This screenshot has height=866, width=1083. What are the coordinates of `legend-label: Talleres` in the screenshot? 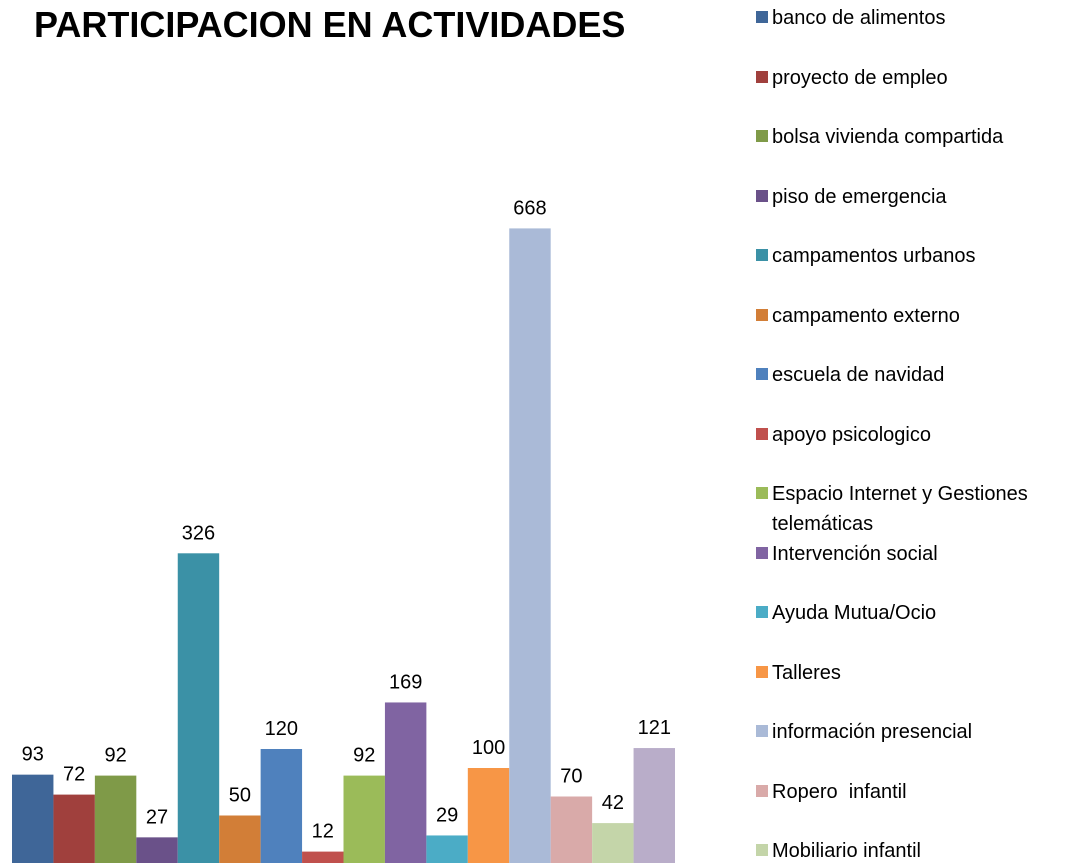 It's located at (806, 672).